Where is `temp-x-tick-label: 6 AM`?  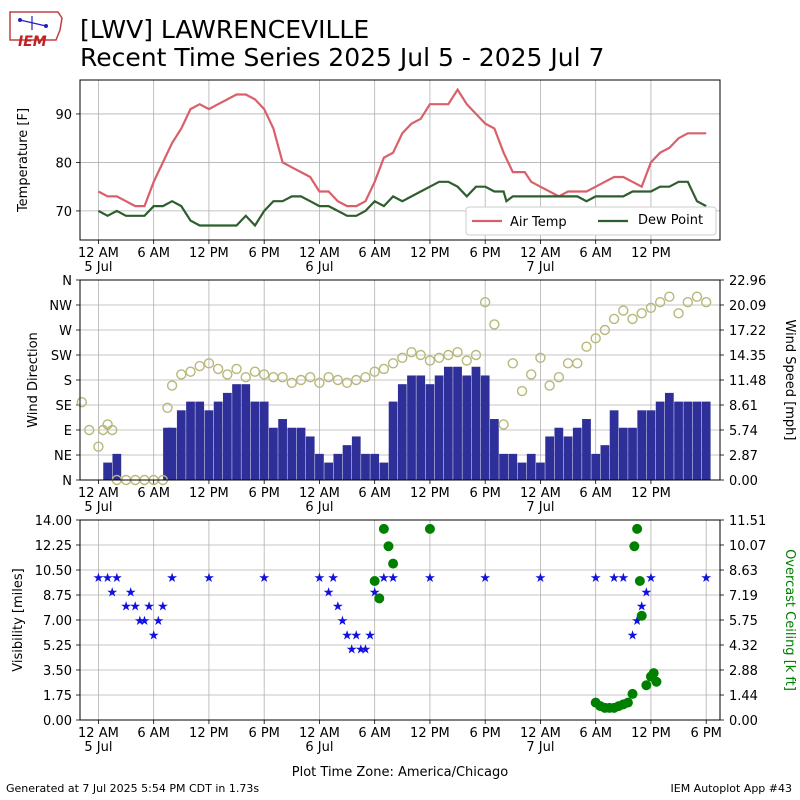 temp-x-tick-label: 6 AM is located at coordinates (153, 253).